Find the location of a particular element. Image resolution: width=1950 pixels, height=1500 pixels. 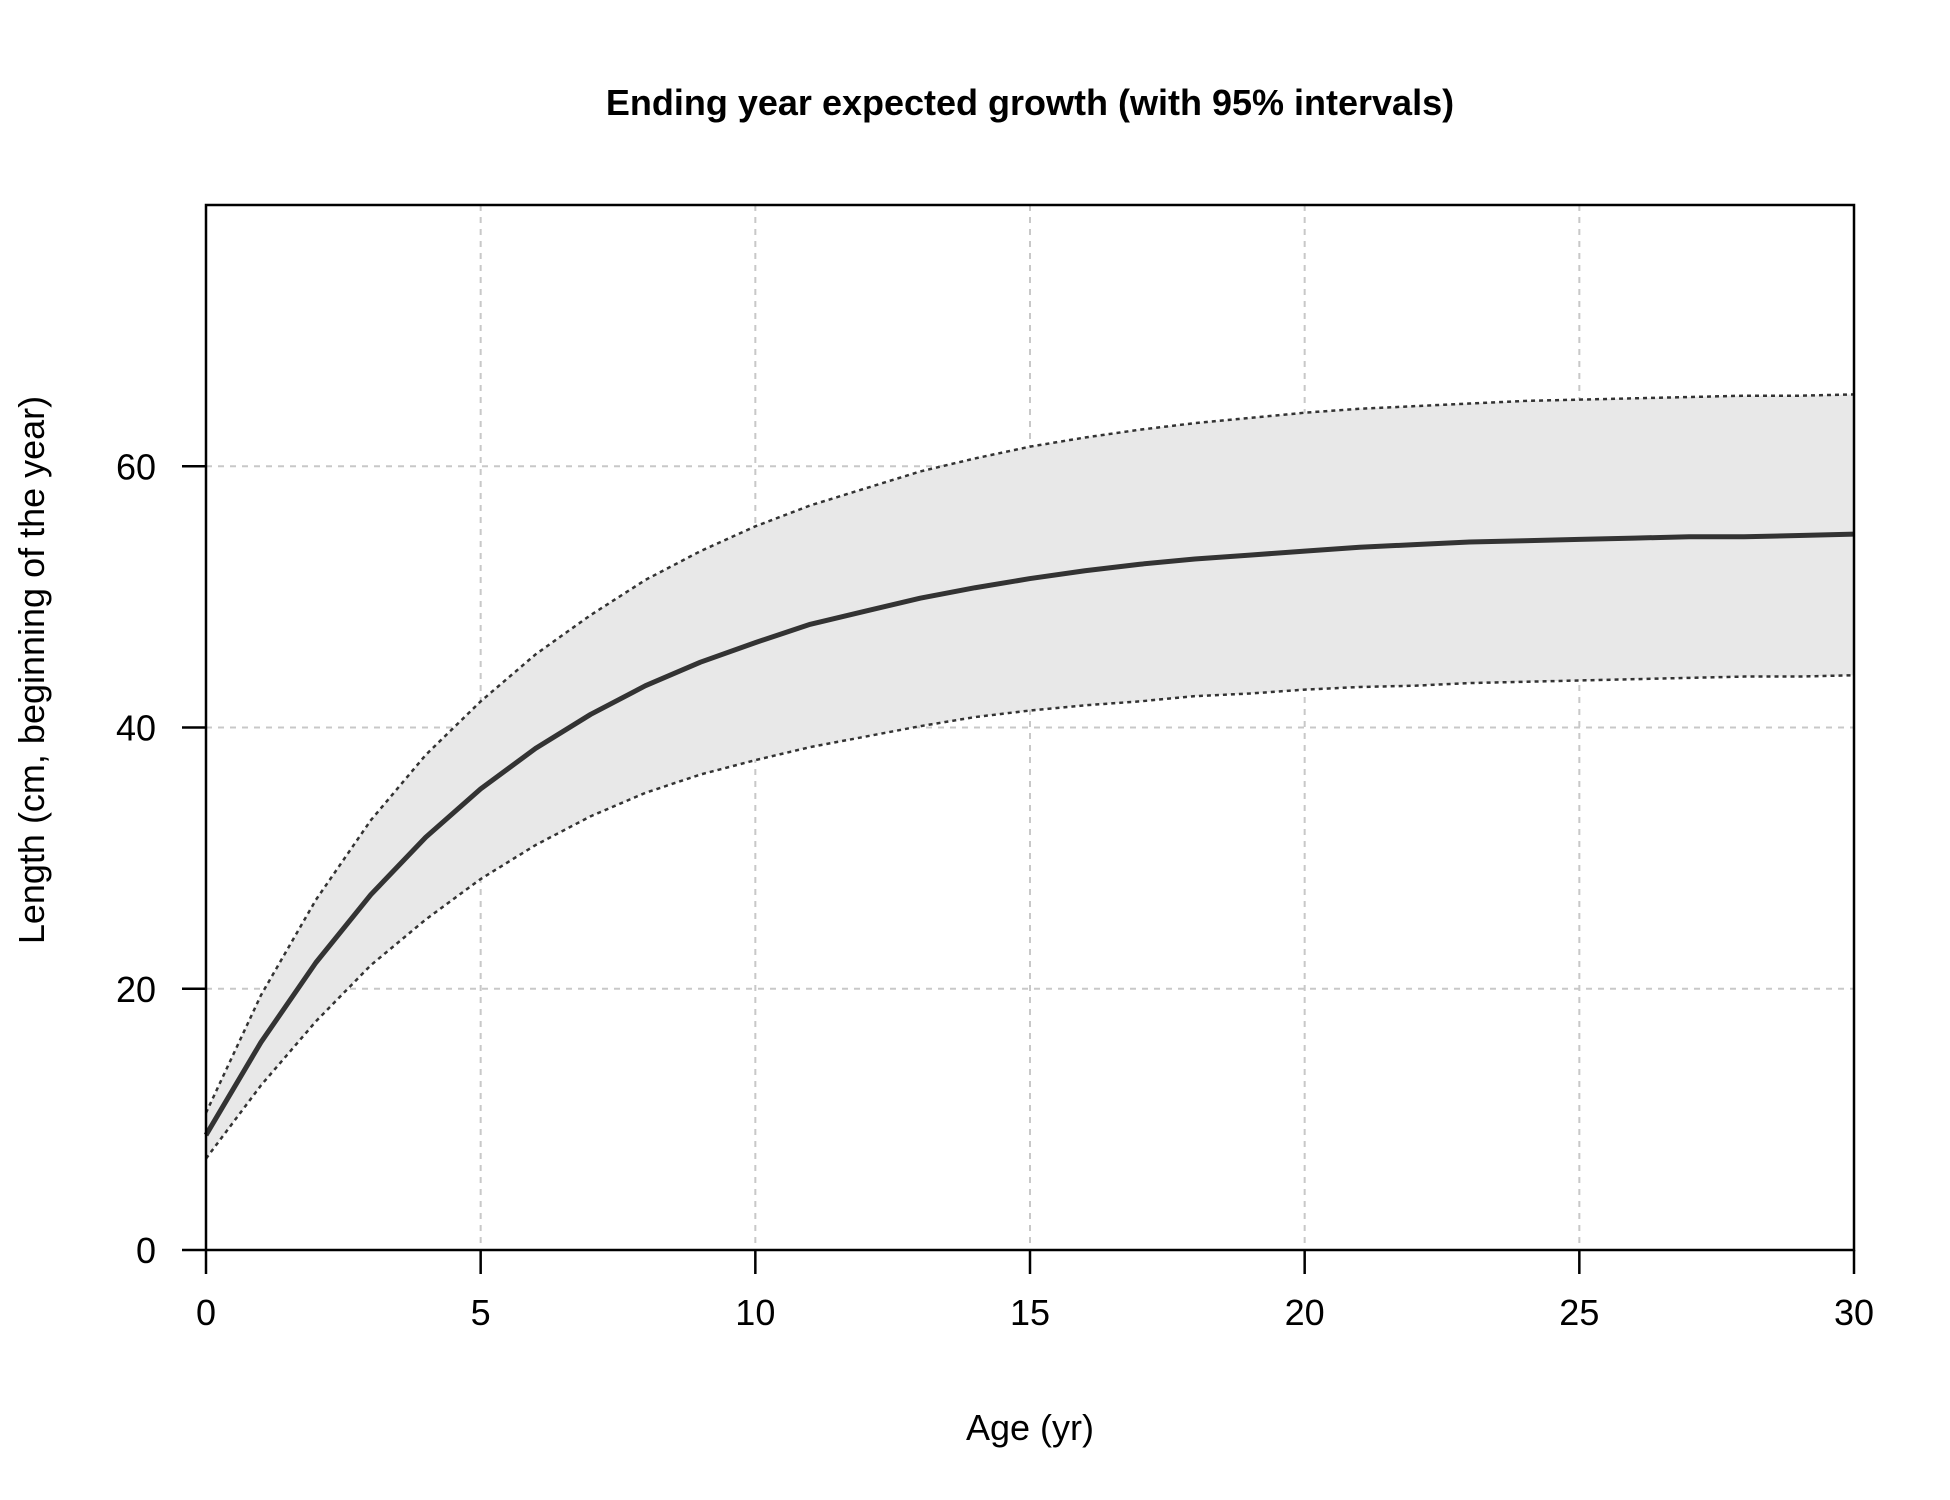

y-tick-label: 40 is located at coordinates (136, 728).